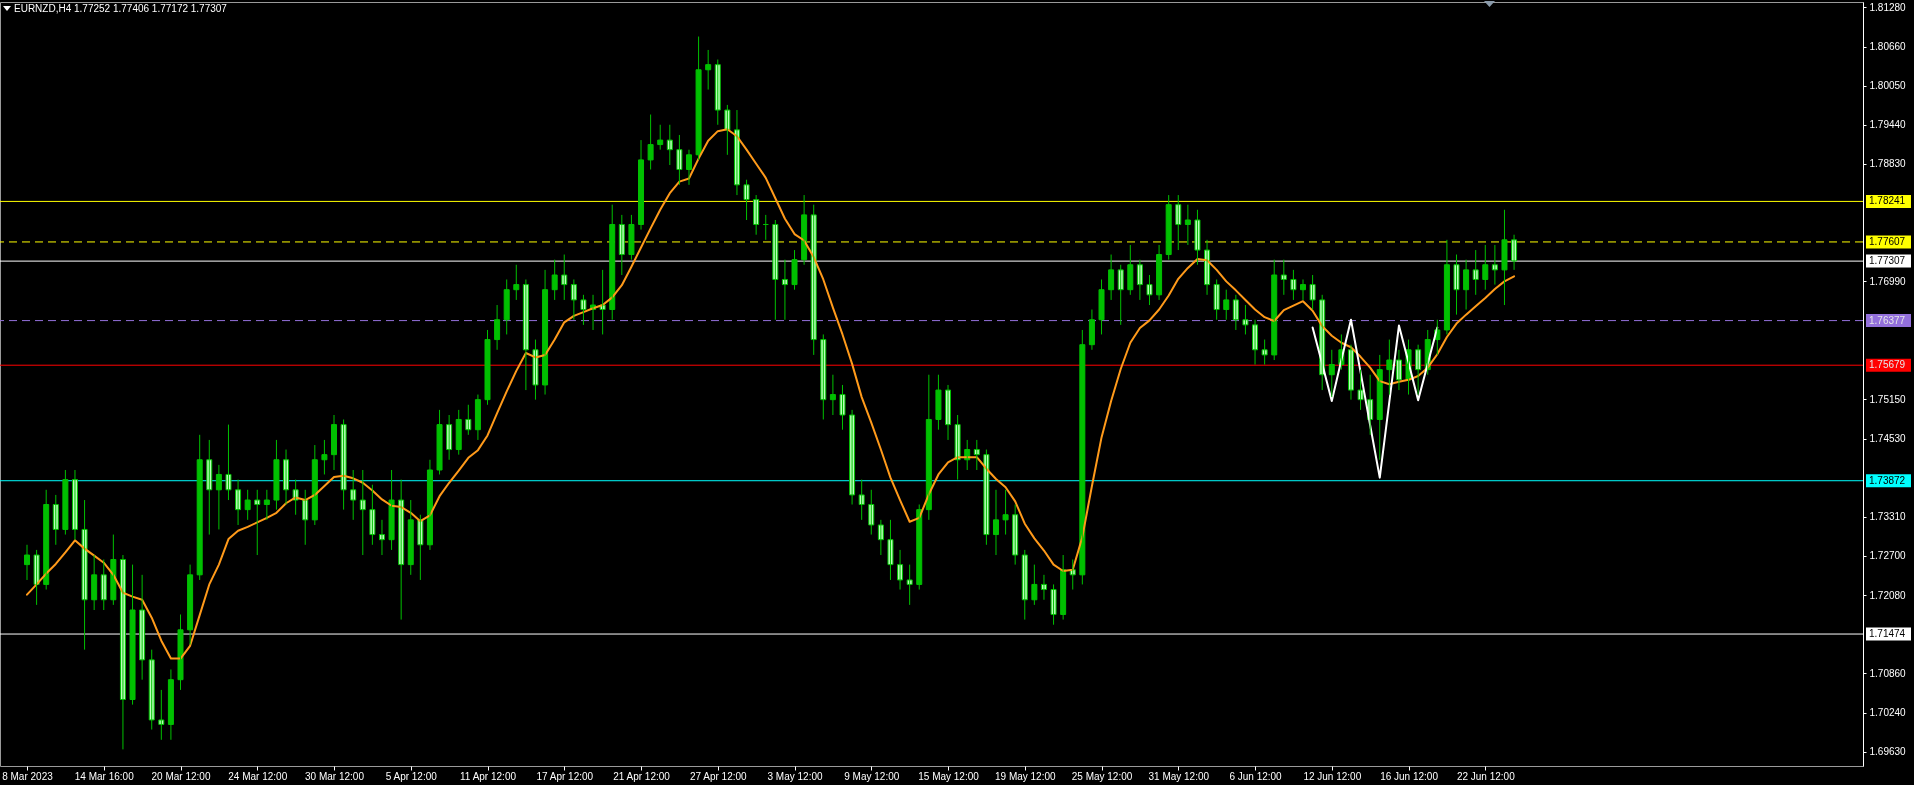  I want to click on y-tick-label: 1.80050, so click(1888, 86).